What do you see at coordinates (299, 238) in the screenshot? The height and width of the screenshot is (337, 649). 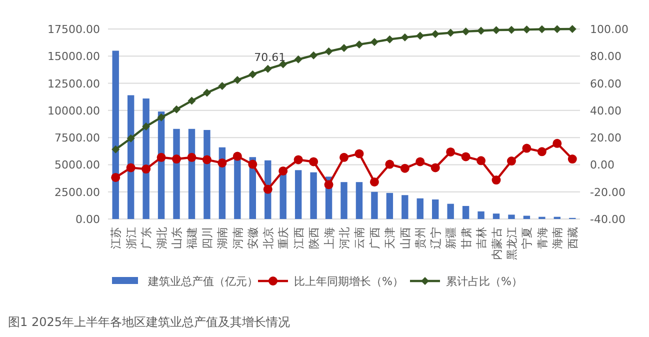 I see `x-tick-label: 江西` at bounding box center [299, 238].